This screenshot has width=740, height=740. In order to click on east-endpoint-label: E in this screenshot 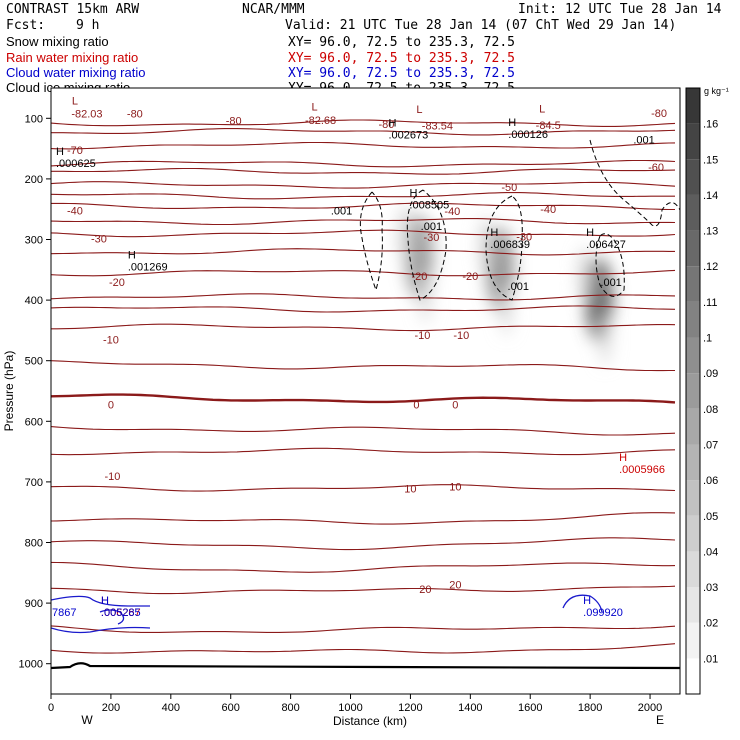, I will do `click(660, 720)`.